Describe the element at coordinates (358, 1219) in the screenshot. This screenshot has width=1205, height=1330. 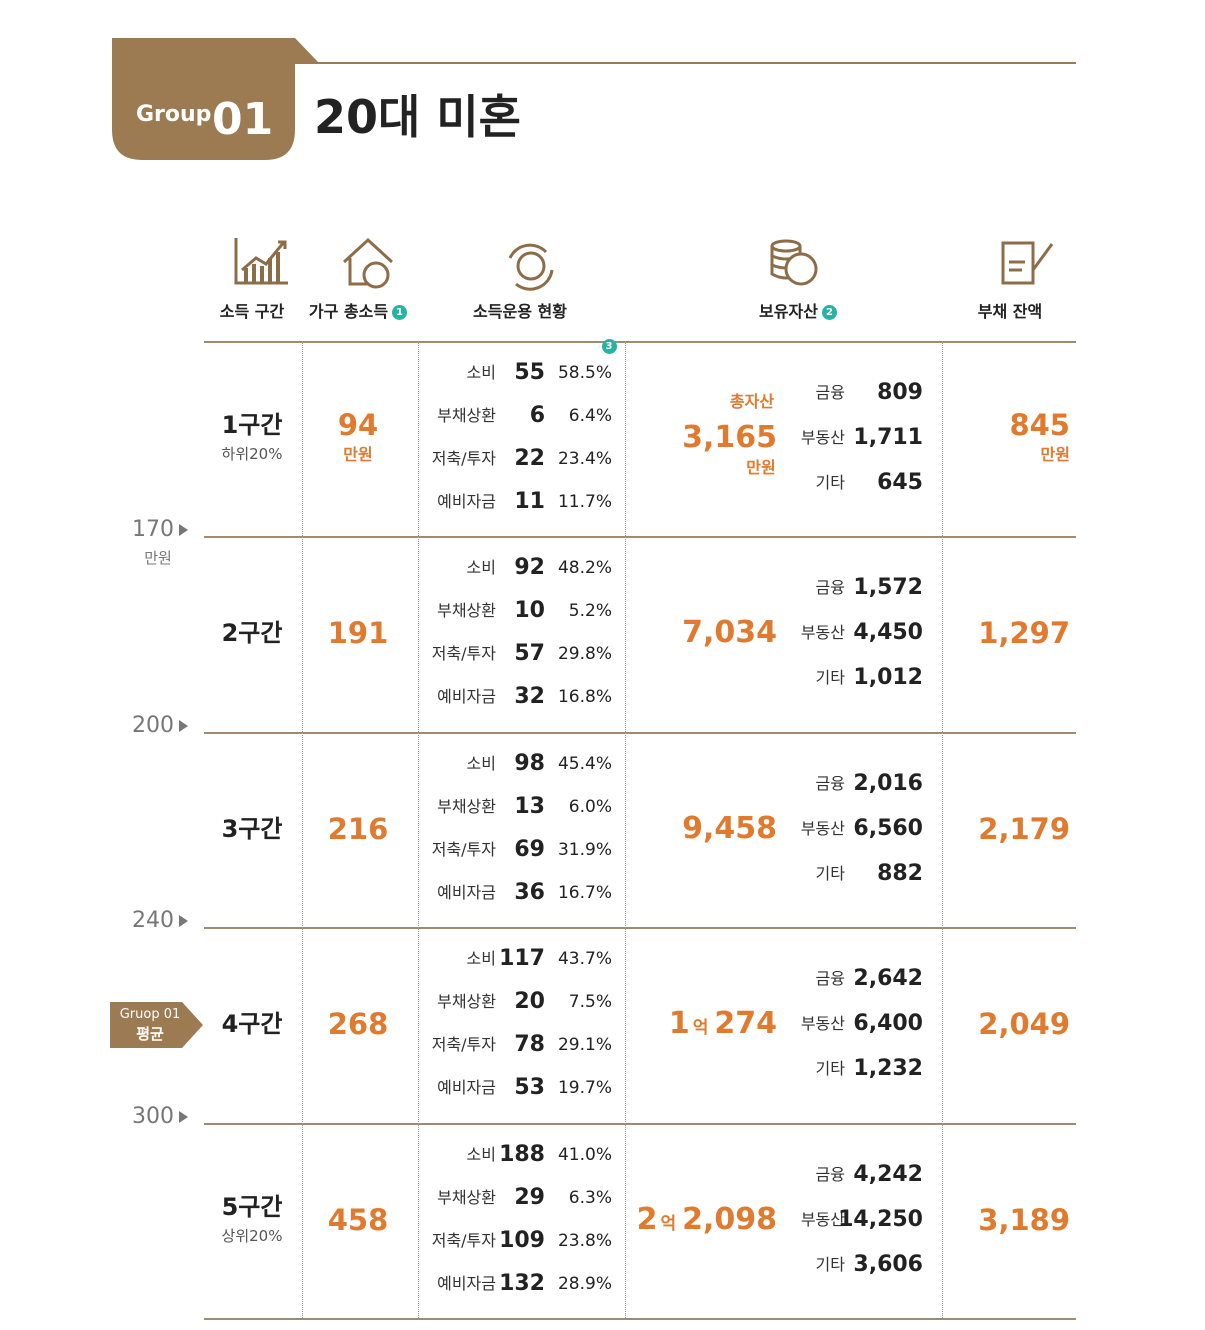
I see `income: 458` at that location.